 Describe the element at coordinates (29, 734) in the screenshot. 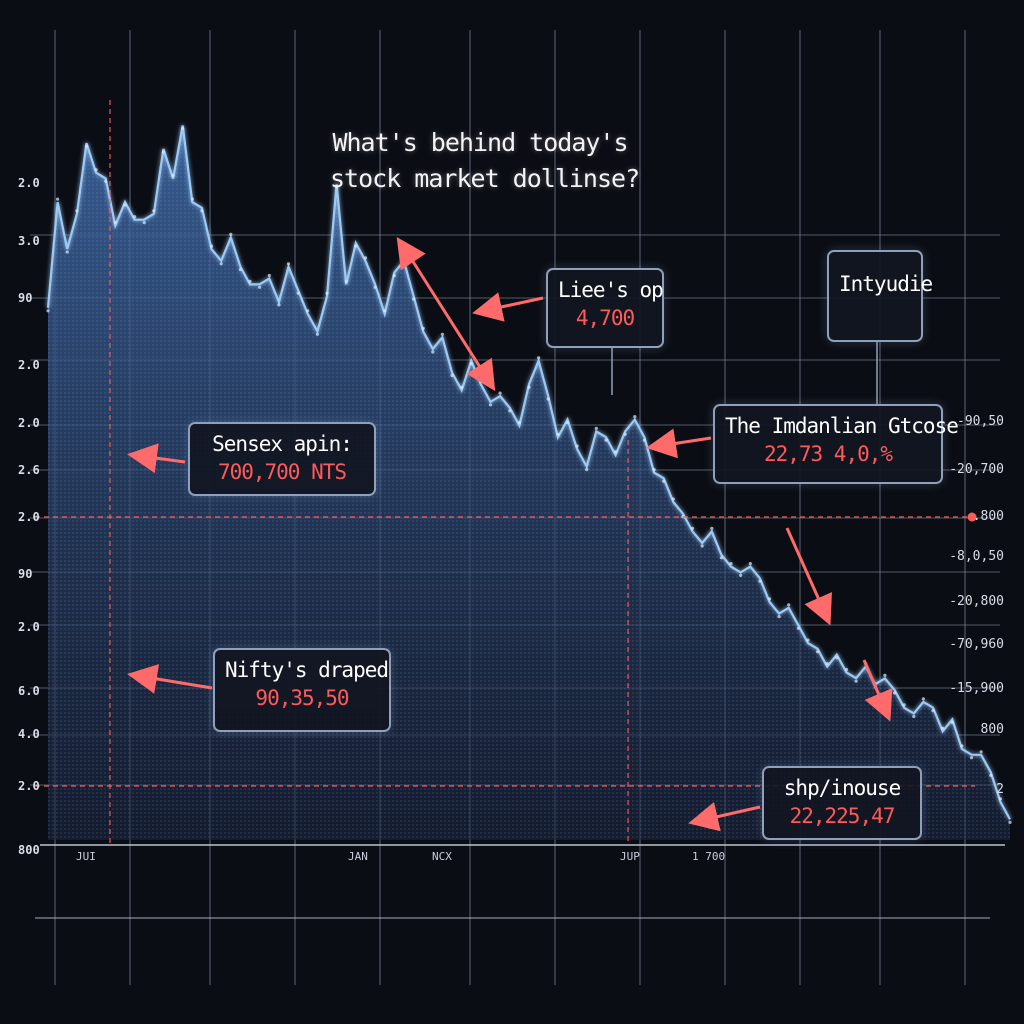

I see `y-tick-left: 4.0` at that location.